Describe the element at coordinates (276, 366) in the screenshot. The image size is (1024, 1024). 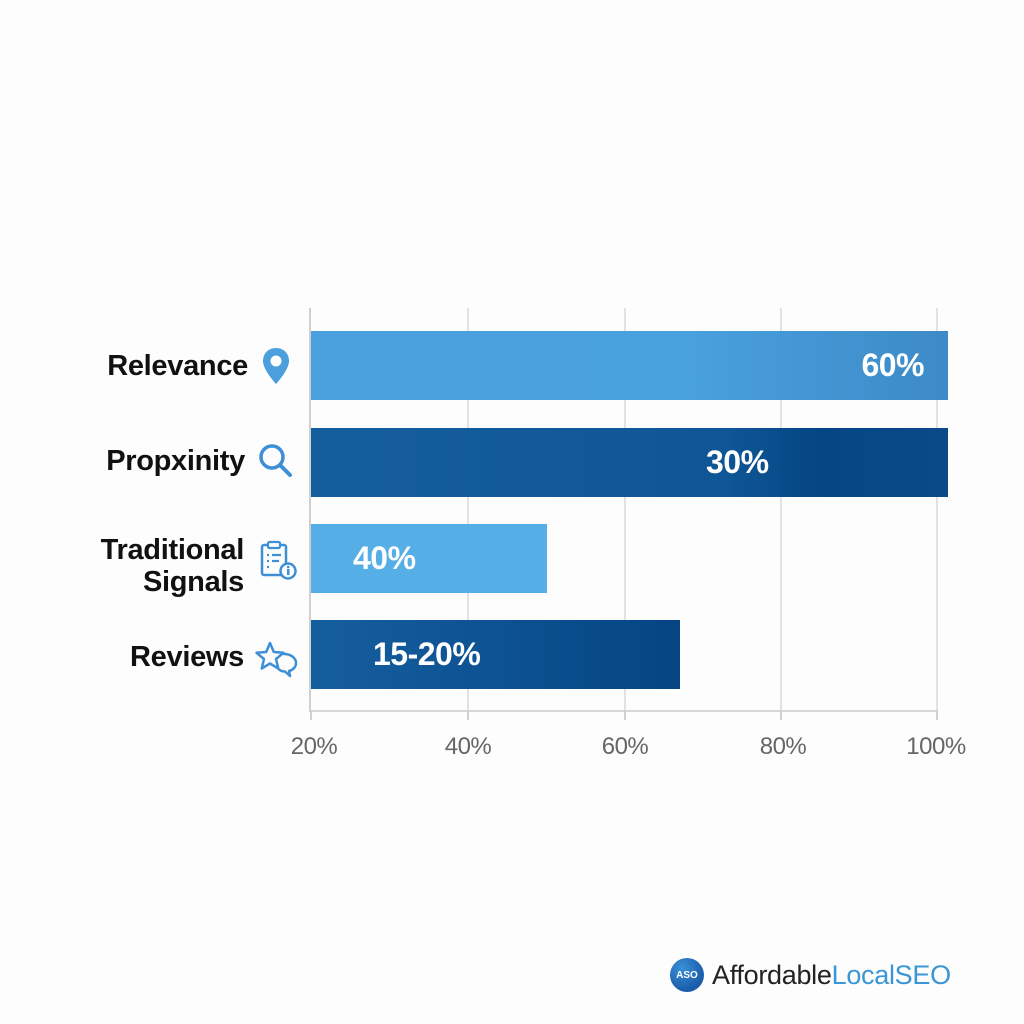
I see `location-pin-icon` at that location.